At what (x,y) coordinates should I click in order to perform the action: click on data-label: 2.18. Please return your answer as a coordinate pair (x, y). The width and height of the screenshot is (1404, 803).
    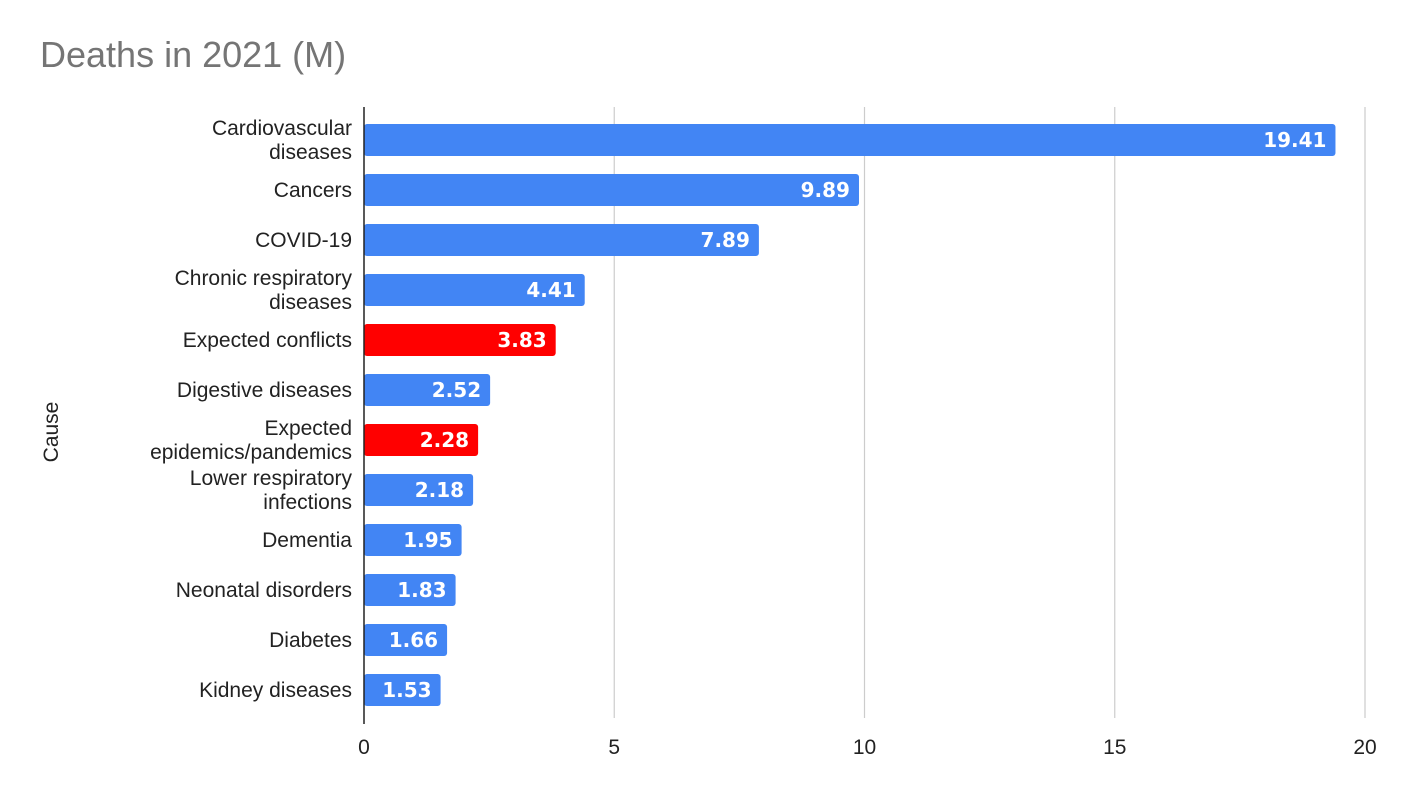
    Looking at the image, I should click on (439, 490).